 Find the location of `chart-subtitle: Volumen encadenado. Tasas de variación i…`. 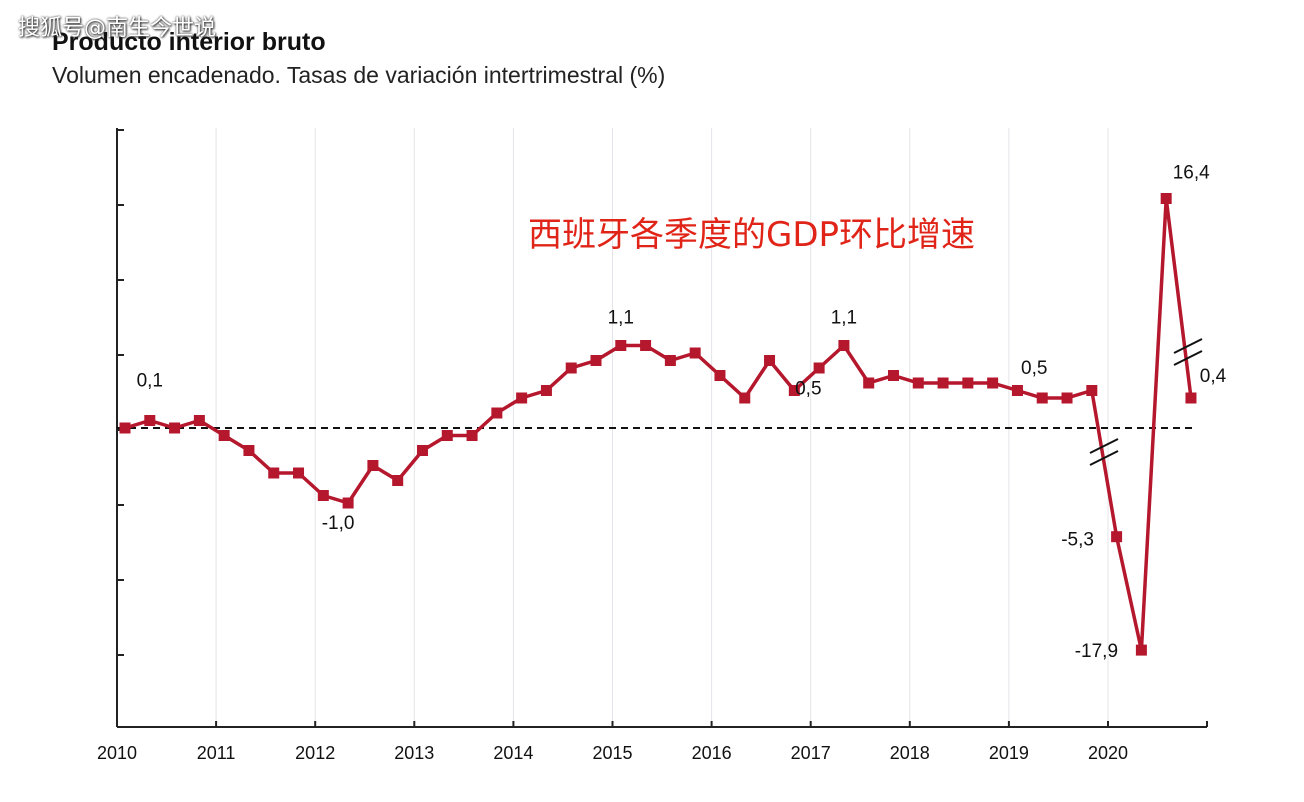

chart-subtitle: Volumen encadenado. Tasas de variación i… is located at coordinates (359, 75).